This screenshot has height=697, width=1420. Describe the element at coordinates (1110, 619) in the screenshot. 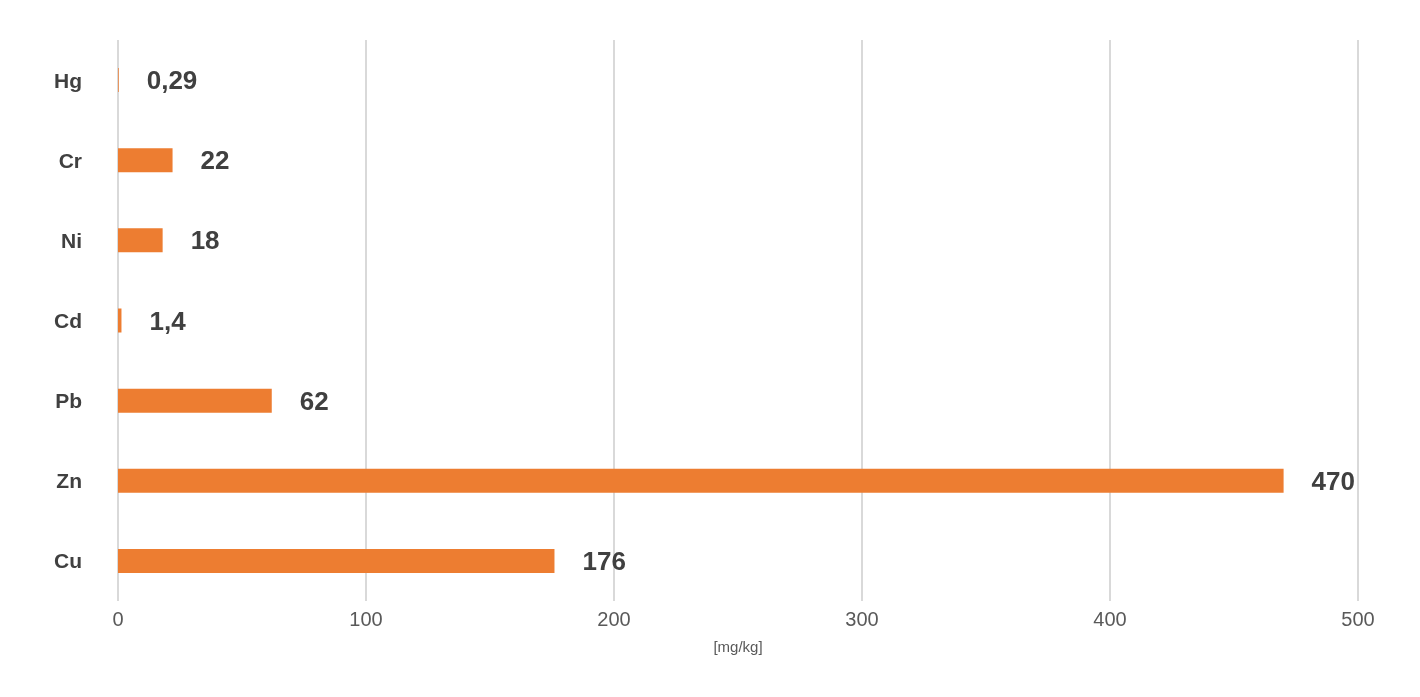

I see `x-tick-label: 400` at that location.